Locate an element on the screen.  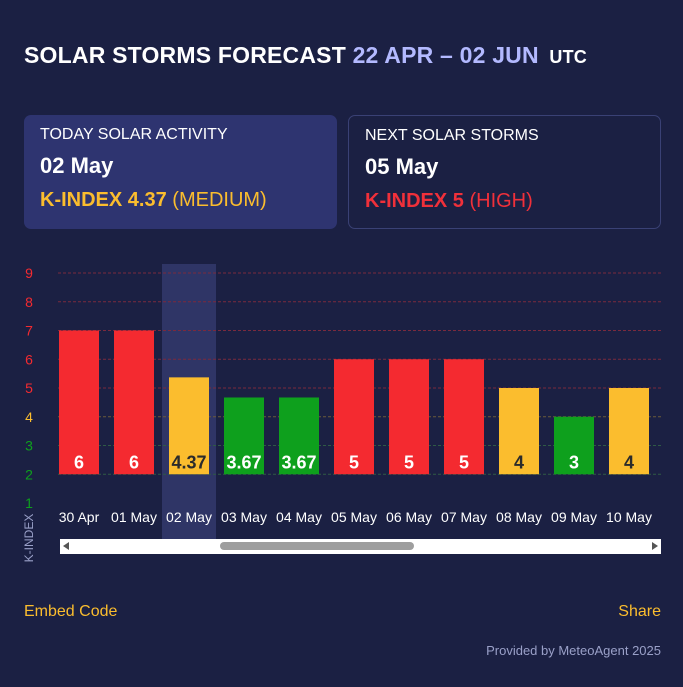
bar-value-label: 4.37 is located at coordinates (188, 462).